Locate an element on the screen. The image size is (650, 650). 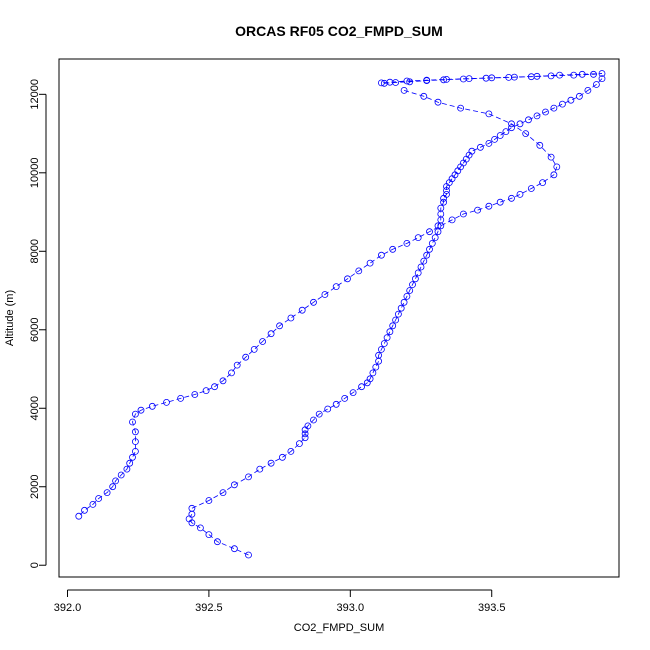
y-axis: 0 2000 4000 6000 8000 10000 12000 is located at coordinates (38, 323).